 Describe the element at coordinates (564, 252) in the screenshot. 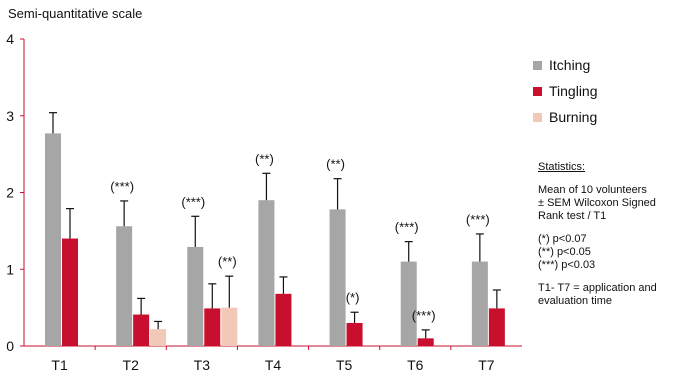

I see `significance-level: (**) p<0.05` at that location.